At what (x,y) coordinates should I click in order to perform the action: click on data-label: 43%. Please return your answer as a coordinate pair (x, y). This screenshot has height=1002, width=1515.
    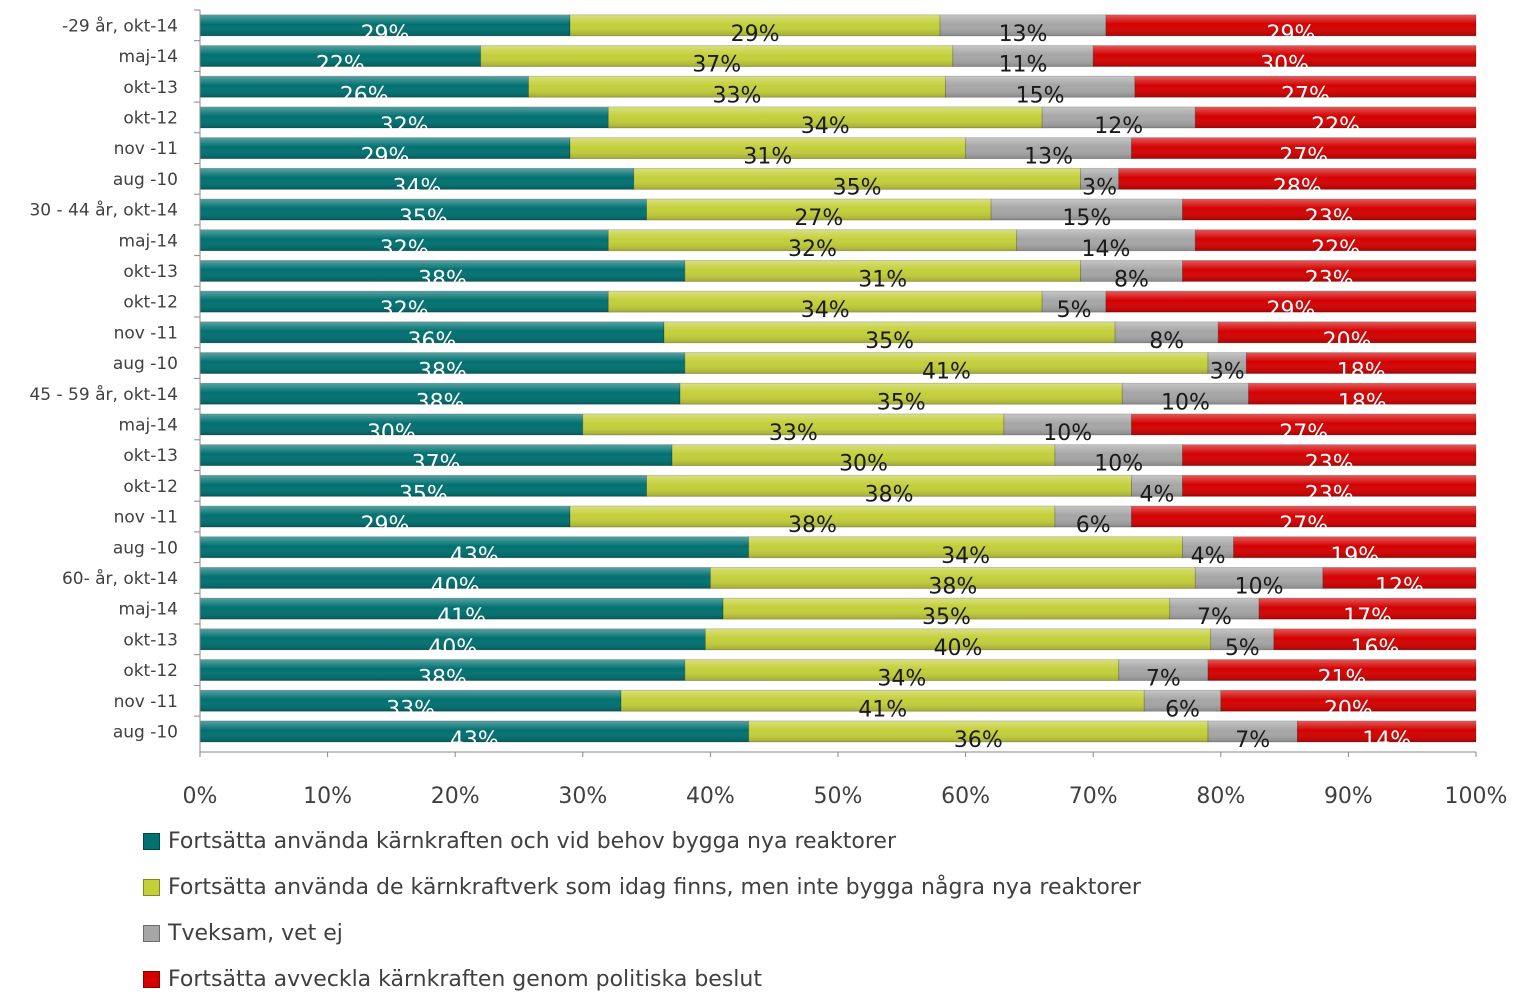
    Looking at the image, I should click on (474, 740).